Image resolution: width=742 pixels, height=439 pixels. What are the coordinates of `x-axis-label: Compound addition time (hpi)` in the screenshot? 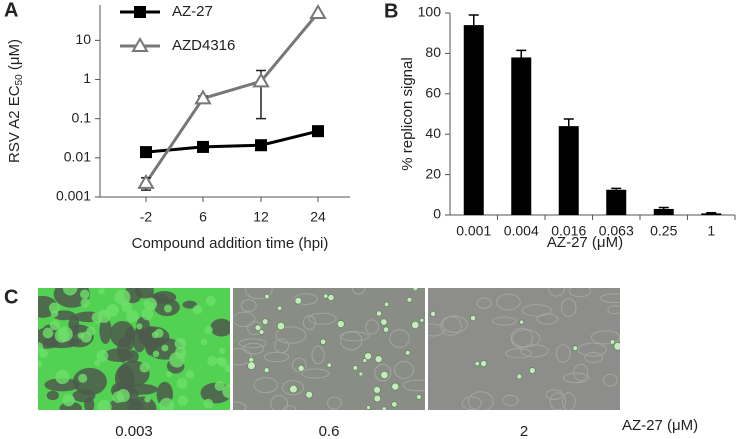 It's located at (230, 243).